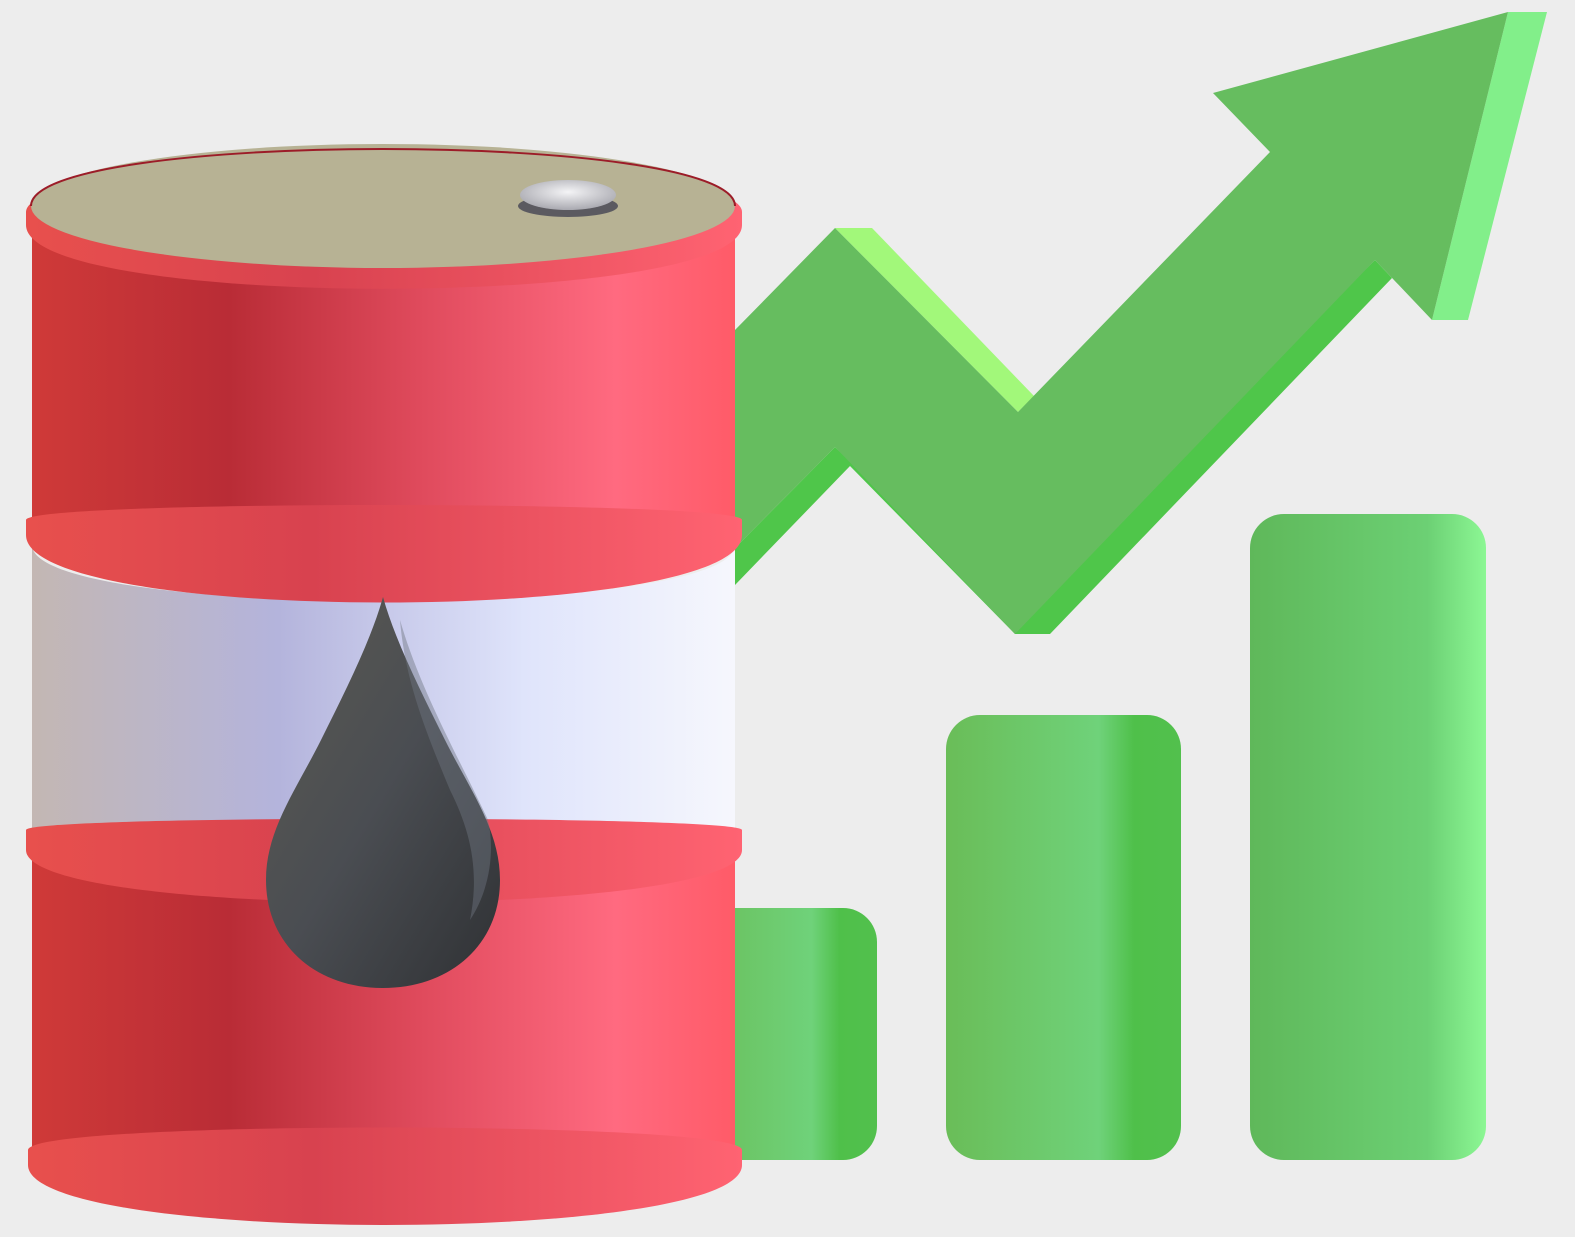 The height and width of the screenshot is (1237, 1575). What do you see at coordinates (383, 206) in the screenshot?
I see `barrel-lid` at bounding box center [383, 206].